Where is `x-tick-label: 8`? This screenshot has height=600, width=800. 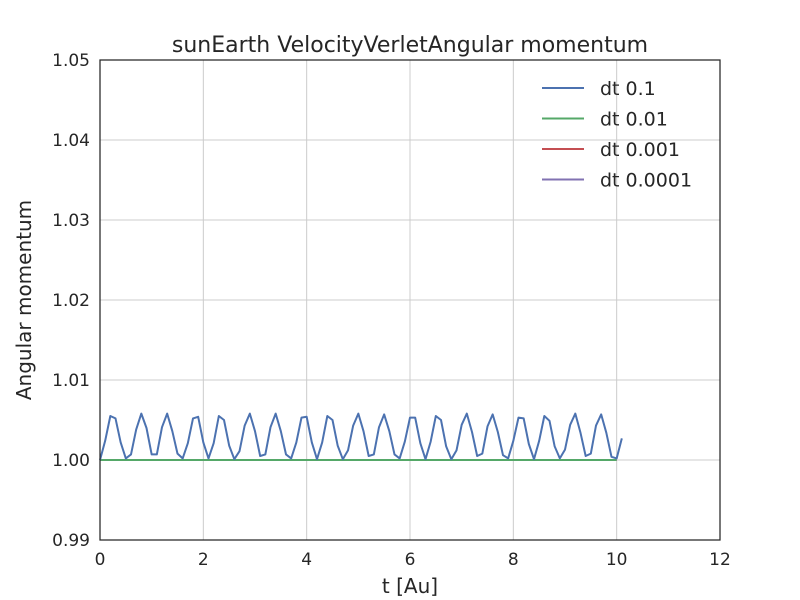
x-tick-label: 8 is located at coordinates (513, 560).